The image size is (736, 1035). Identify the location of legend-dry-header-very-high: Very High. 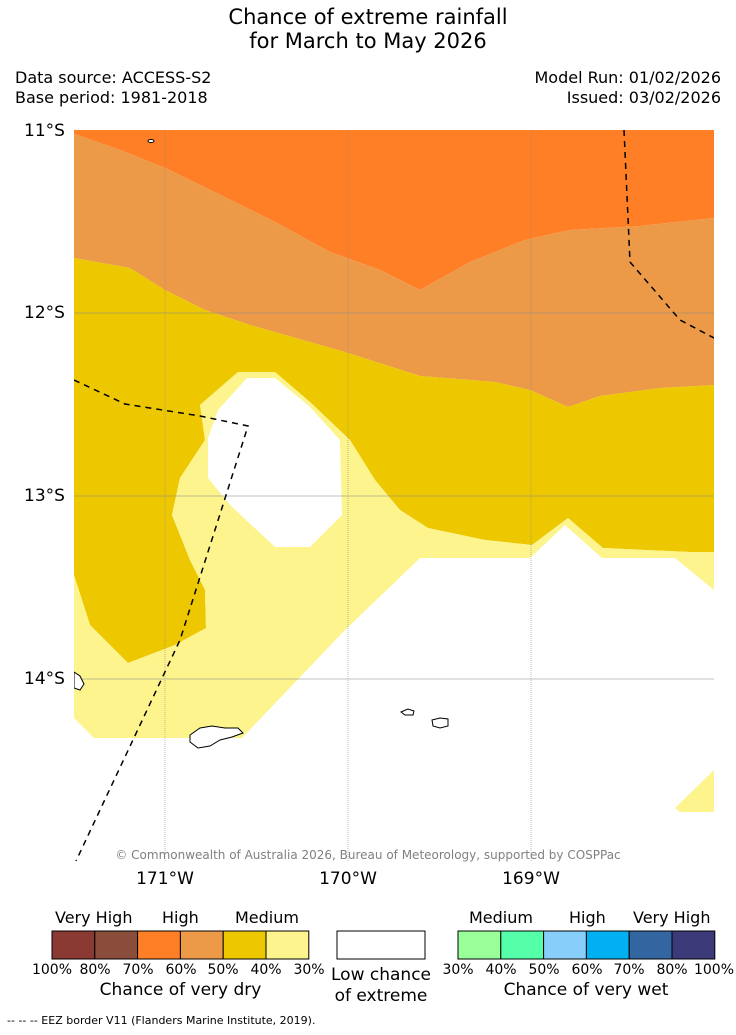
(94, 917).